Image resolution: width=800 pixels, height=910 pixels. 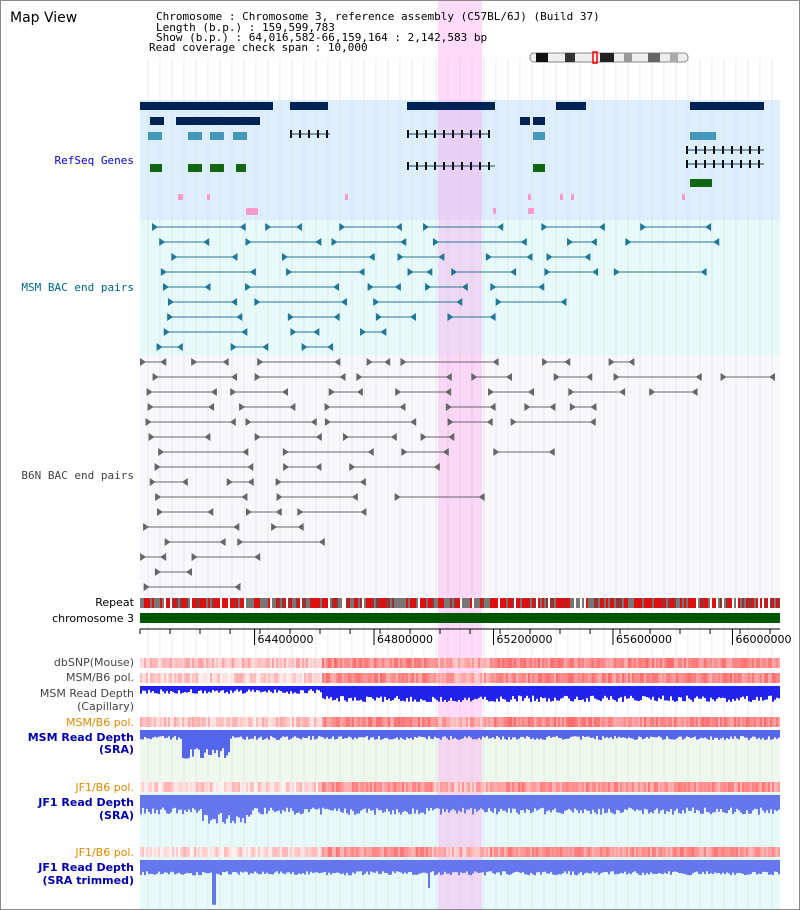 I want to click on b6n-bac-label: B6N BAC end pairs, so click(x=77, y=475).